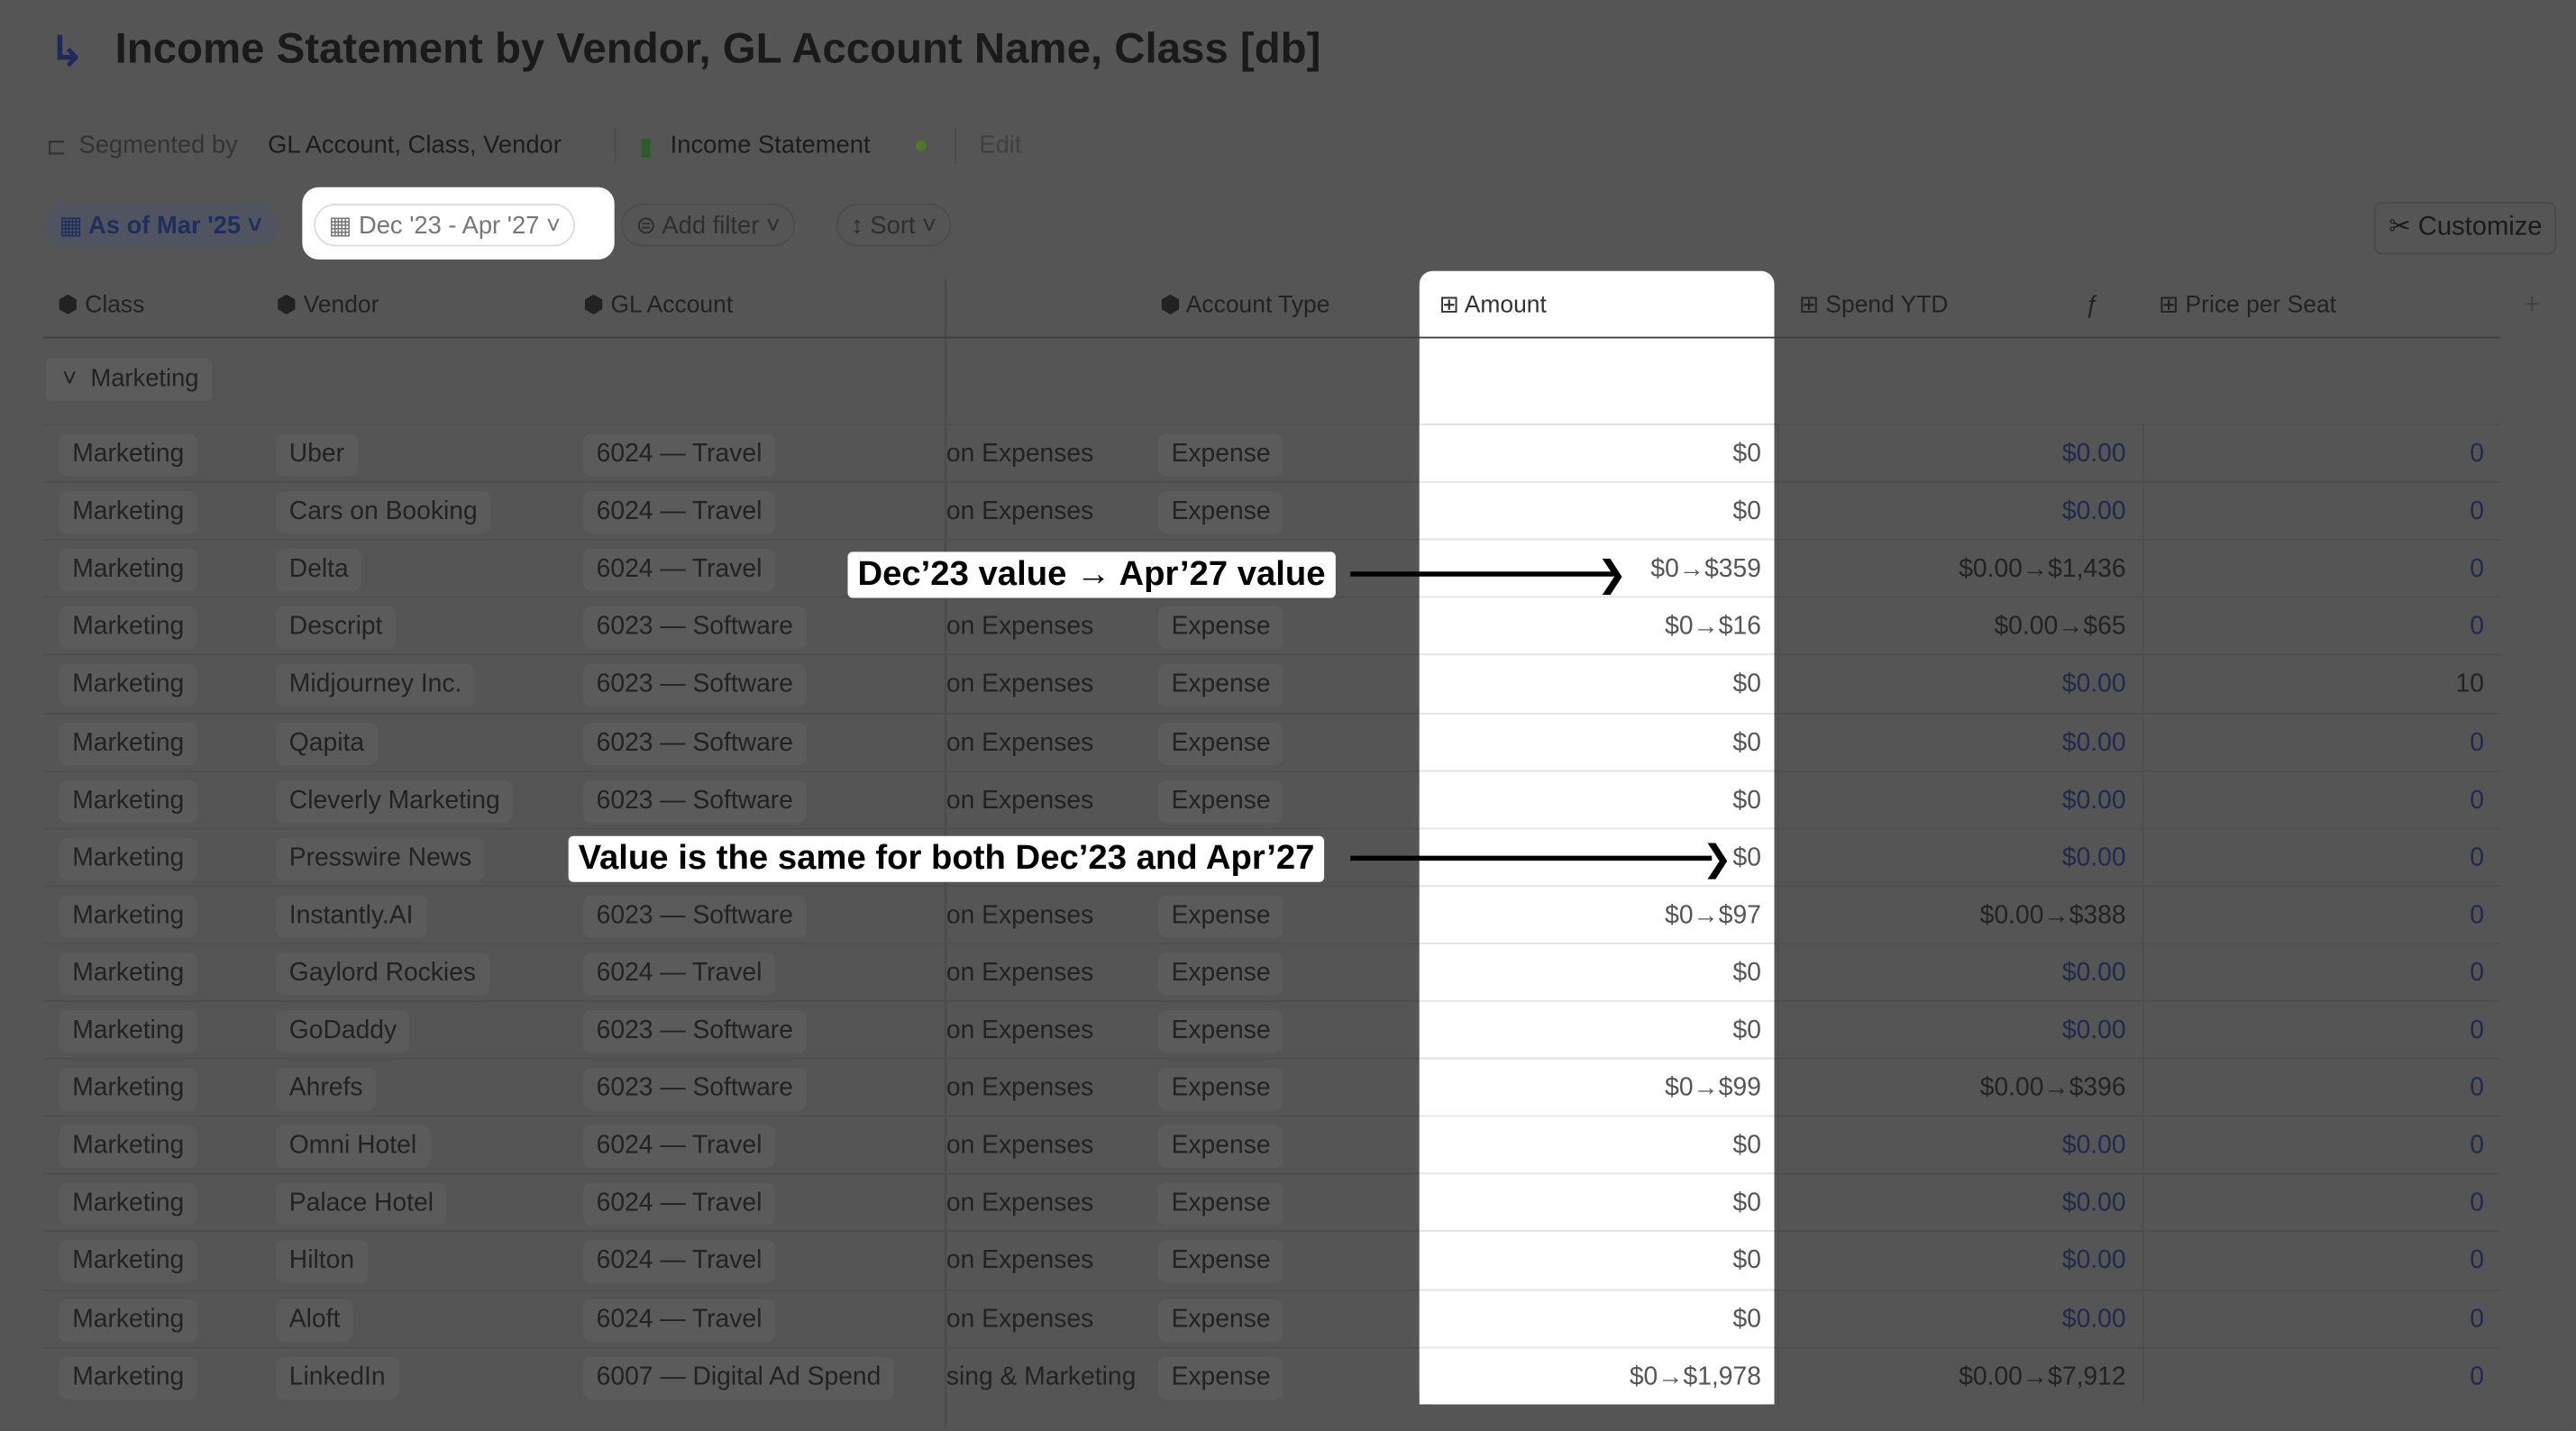  I want to click on amount-cell: $0→$16, so click(1597, 625).